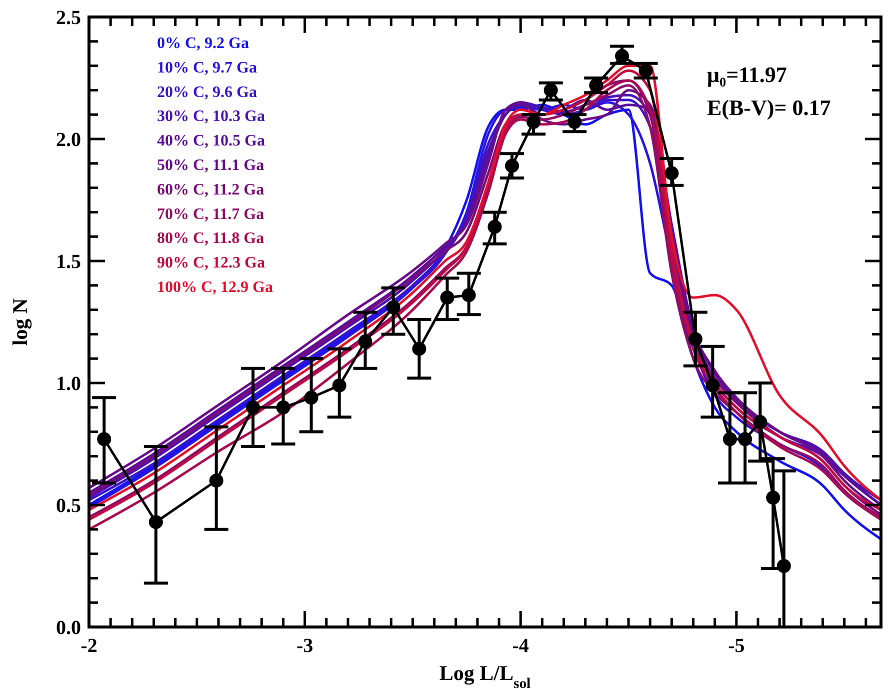 The width and height of the screenshot is (888, 689). What do you see at coordinates (20, 322) in the screenshot?
I see `y-axis-title: log N` at bounding box center [20, 322].